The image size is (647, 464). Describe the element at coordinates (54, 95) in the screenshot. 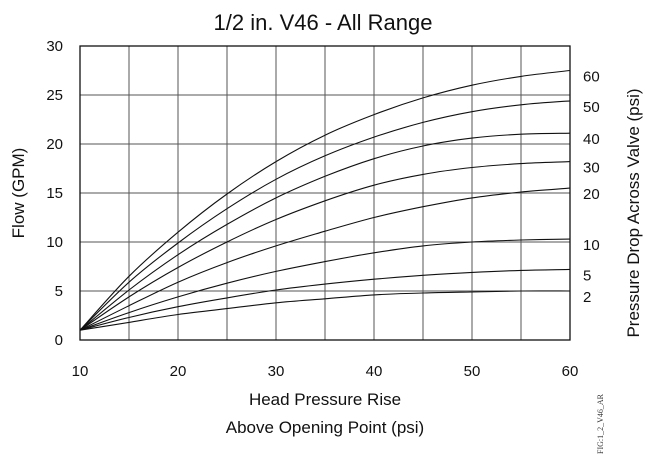

I see `y-tick-label: 25` at that location.